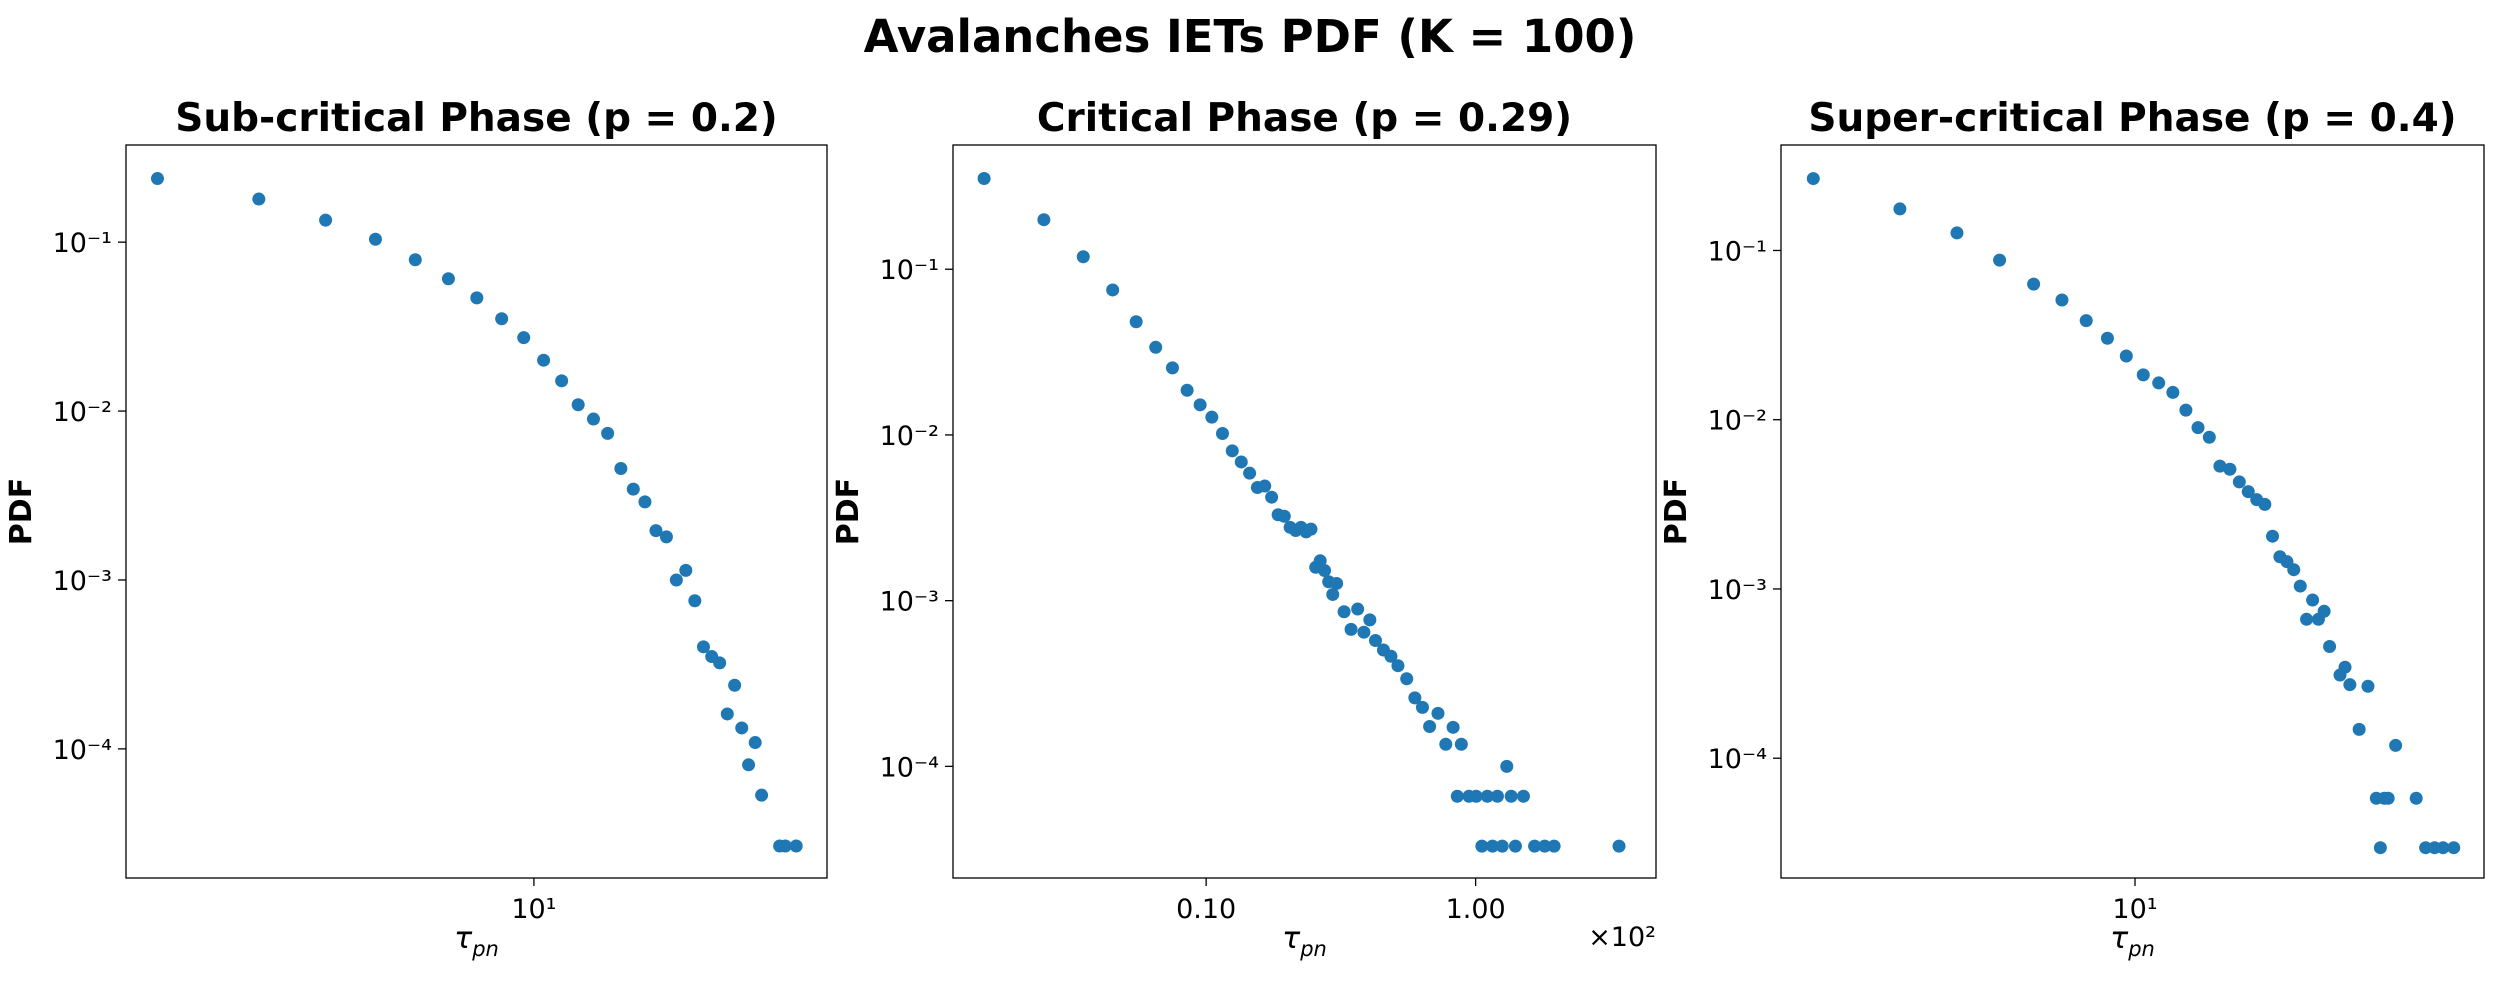  I want to click on subplot-title: Critical Phase (p = 0.29), so click(1304, 118).